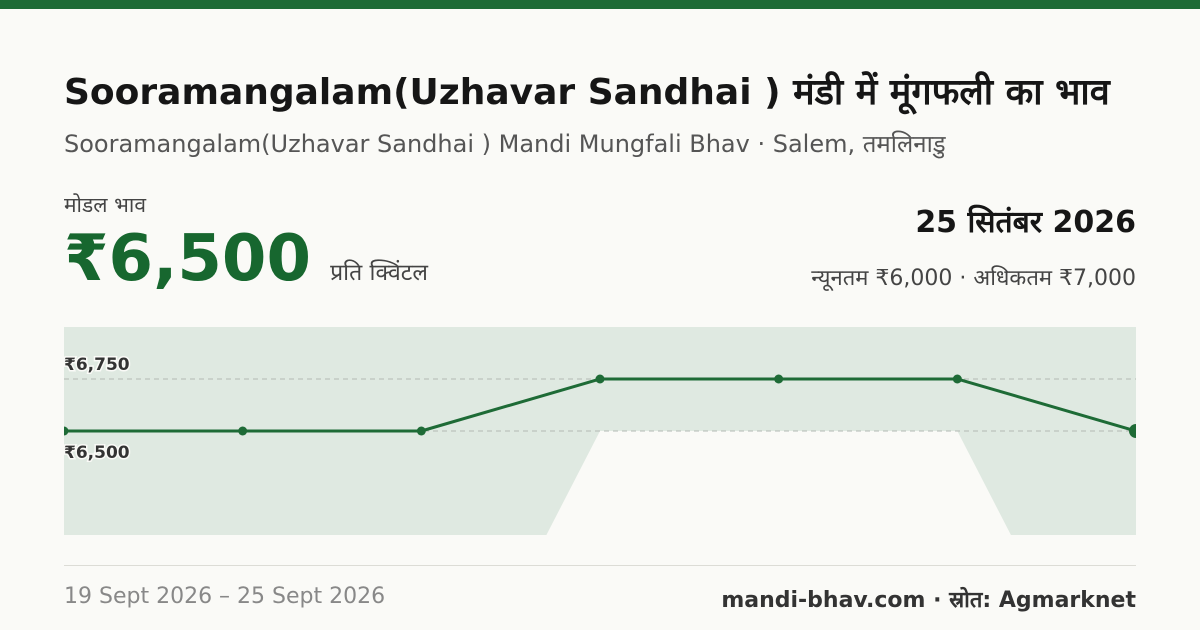  What do you see at coordinates (105, 205) in the screenshot?
I see `modal-price-label: मोडल भाव` at bounding box center [105, 205].